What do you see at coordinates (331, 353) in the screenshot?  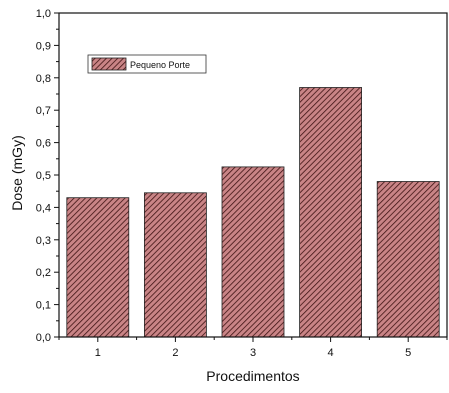 I see `x-tick-label-4: 4` at bounding box center [331, 353].